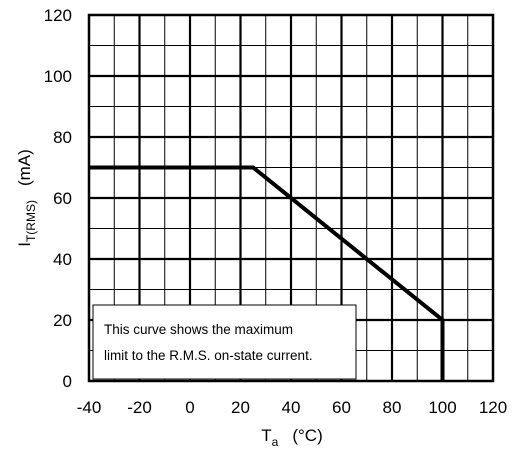  I want to click on x-tick-label: 0, so click(189, 407).